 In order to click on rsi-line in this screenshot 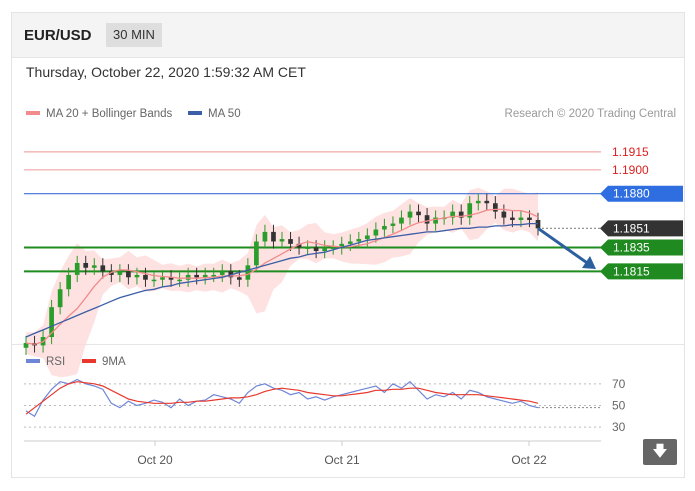, I will do `click(282, 398)`.